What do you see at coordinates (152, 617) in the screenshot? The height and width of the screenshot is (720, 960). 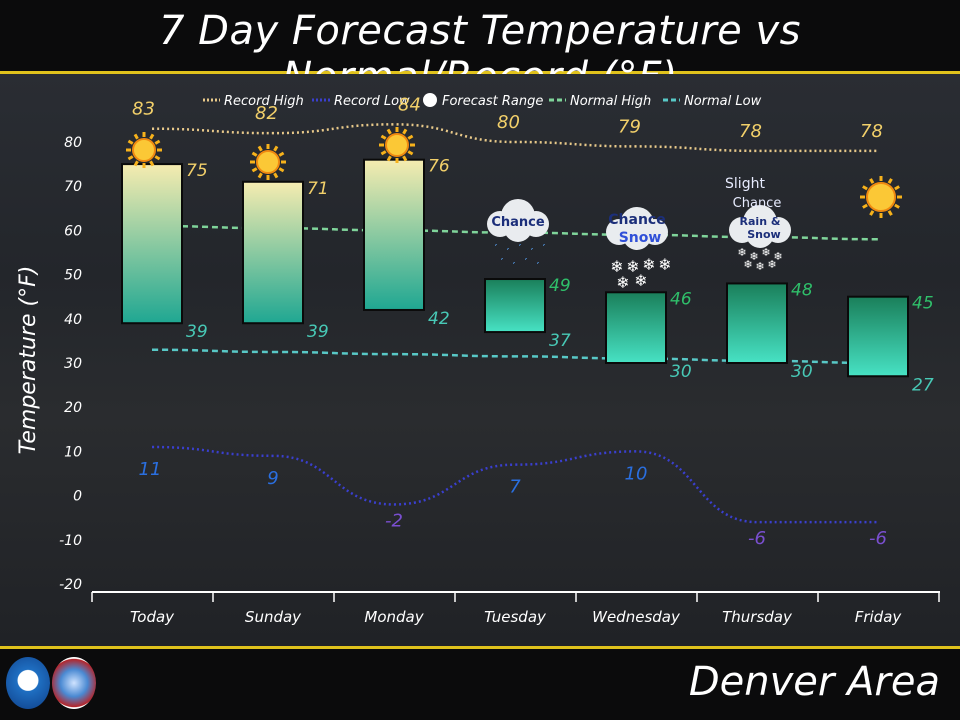 I see `x-tick-label: Today` at bounding box center [152, 617].